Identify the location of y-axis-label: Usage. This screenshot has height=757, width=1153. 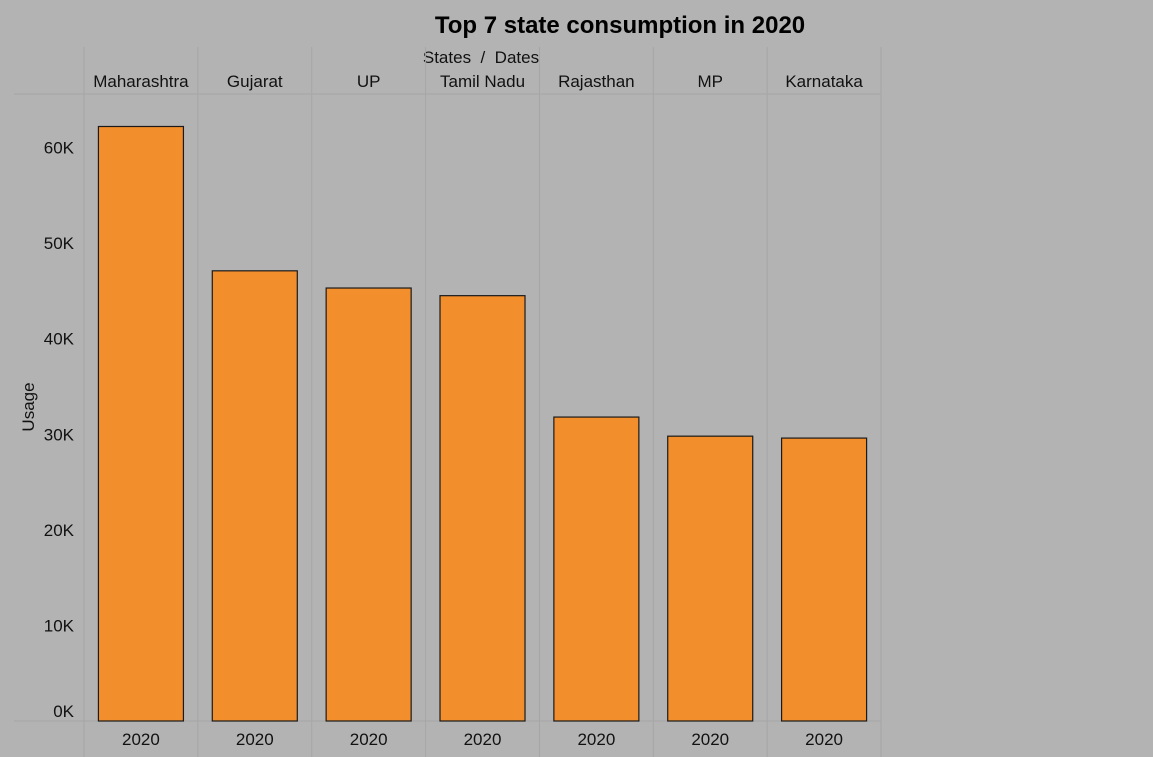
(28, 406).